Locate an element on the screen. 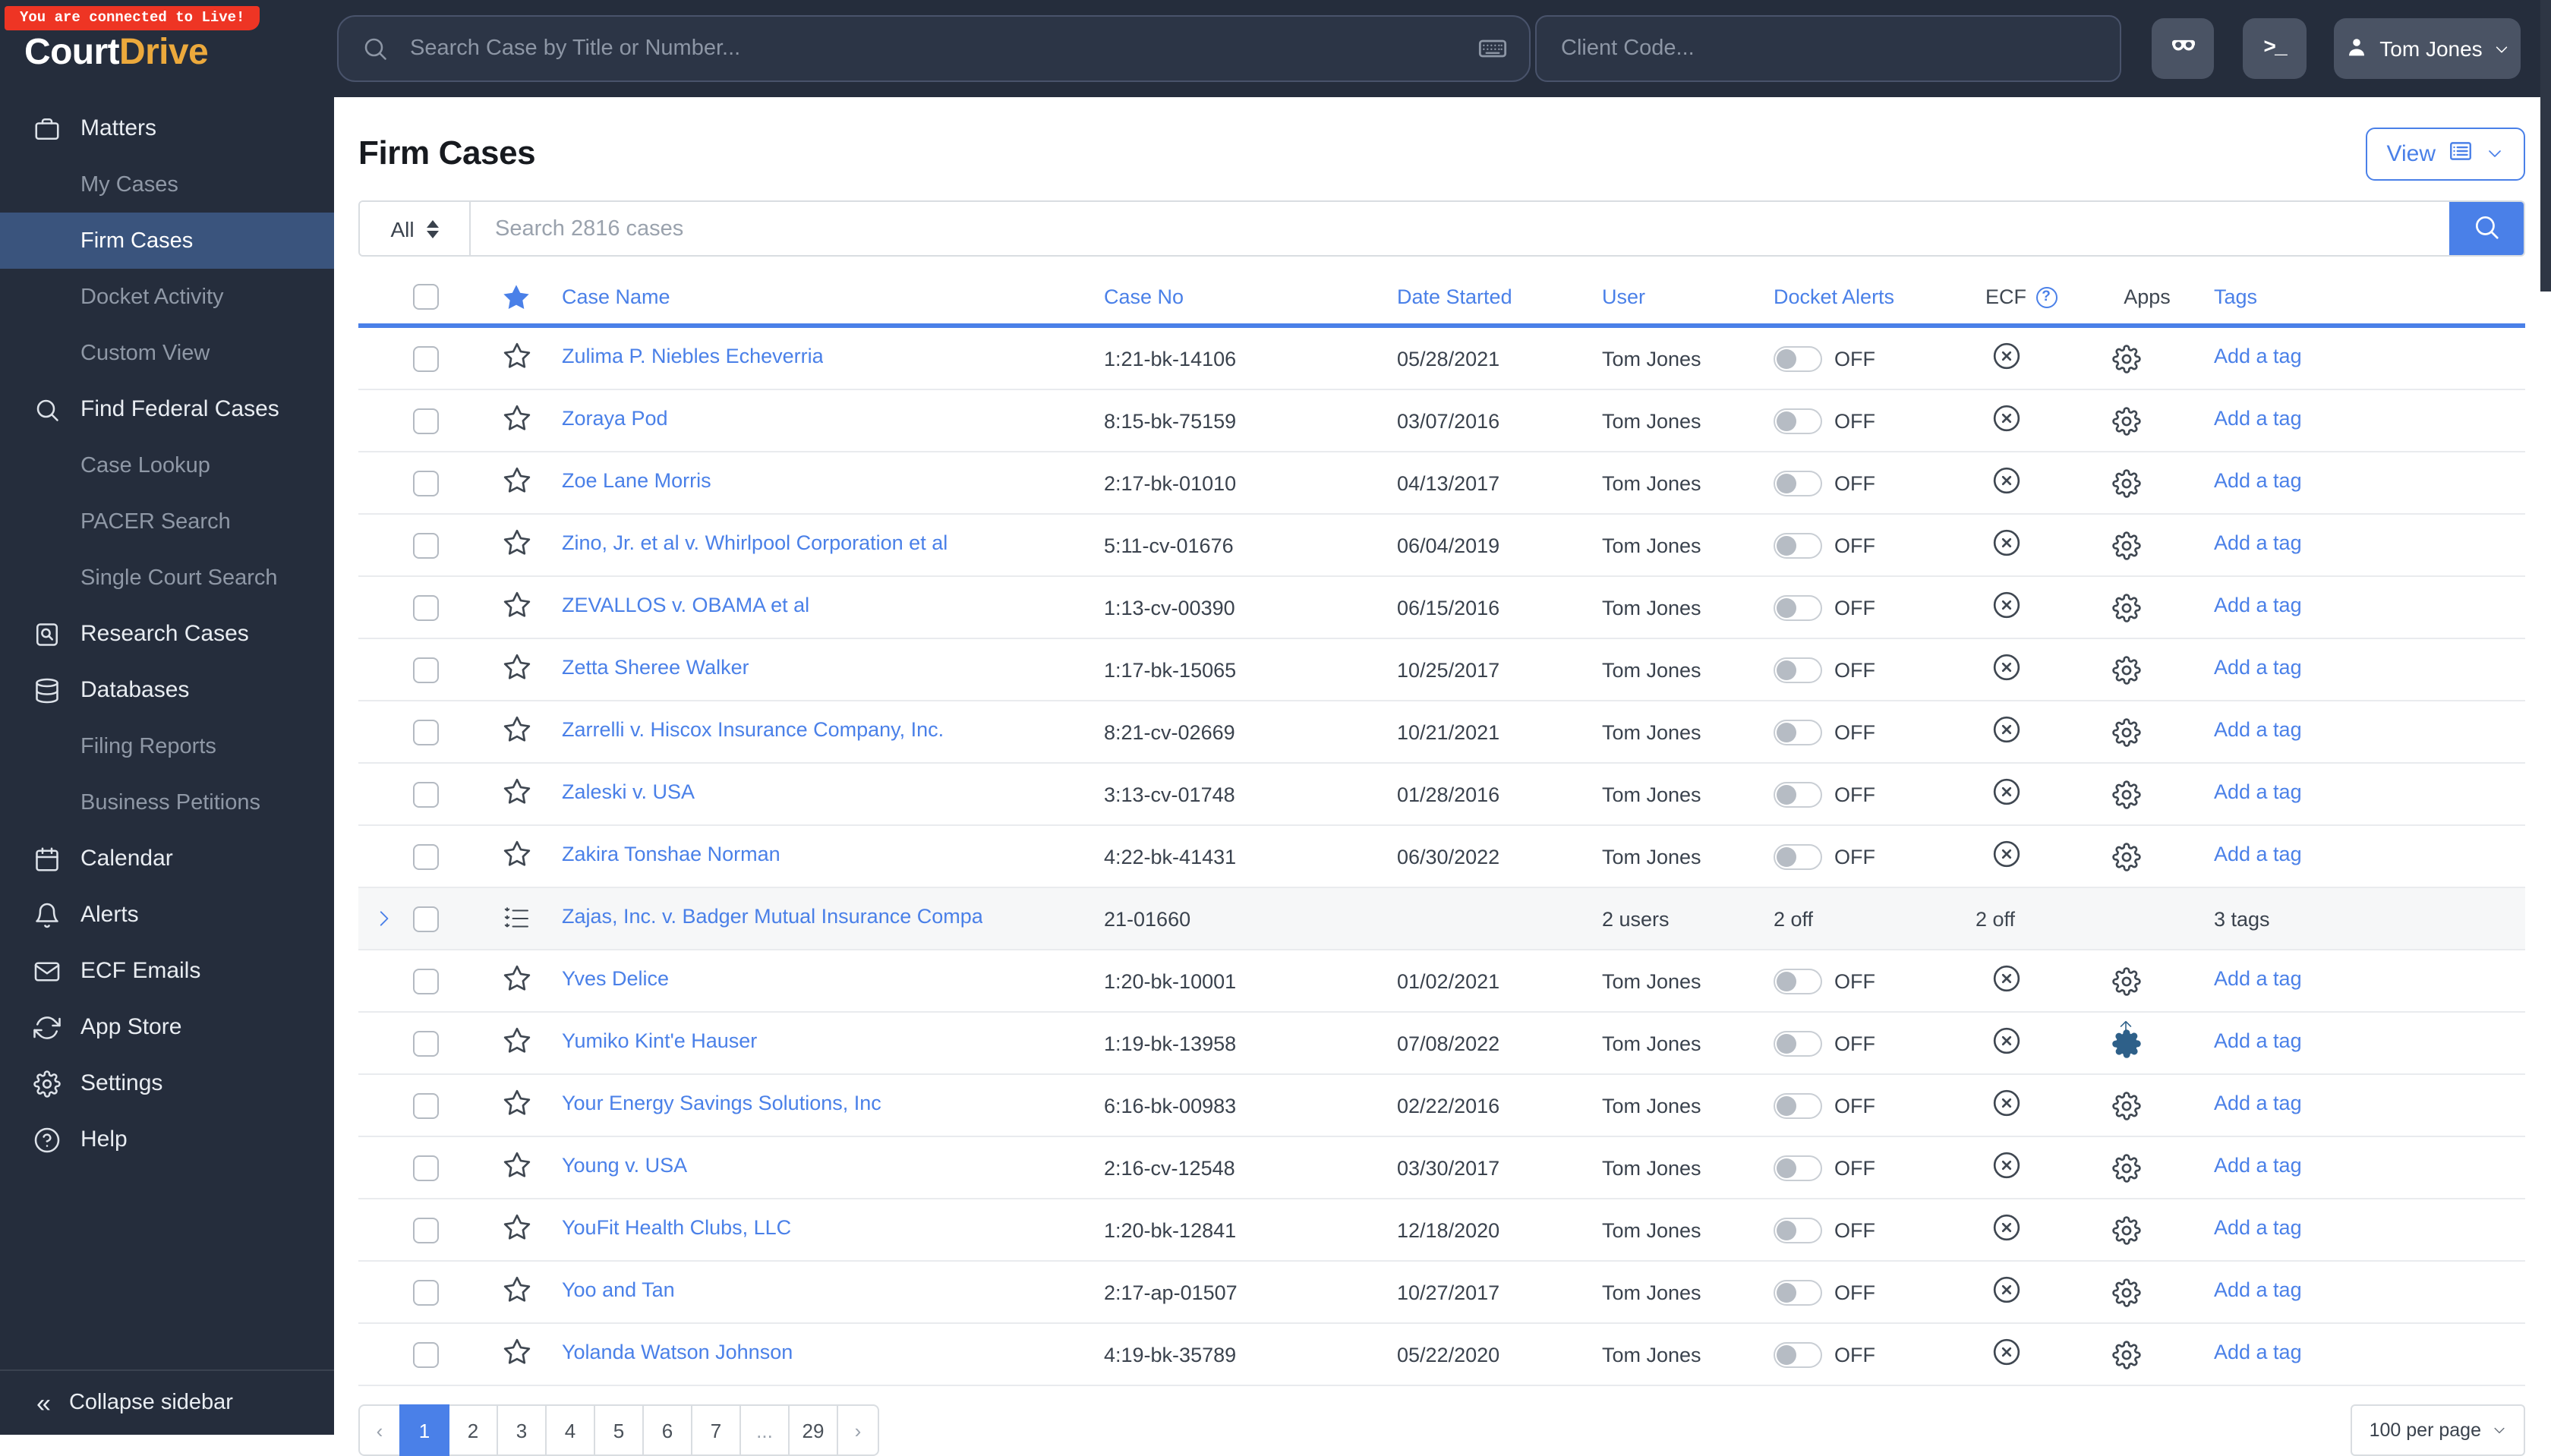 Image resolution: width=2551 pixels, height=1456 pixels. app-logo: CourtDrive is located at coordinates (116, 52).